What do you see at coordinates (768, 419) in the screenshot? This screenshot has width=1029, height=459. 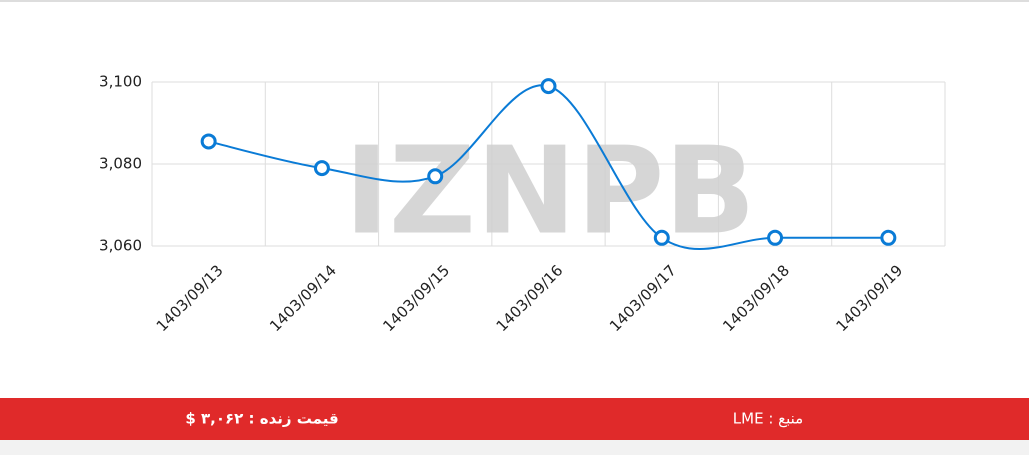 I see `source: منبع : LME` at bounding box center [768, 419].